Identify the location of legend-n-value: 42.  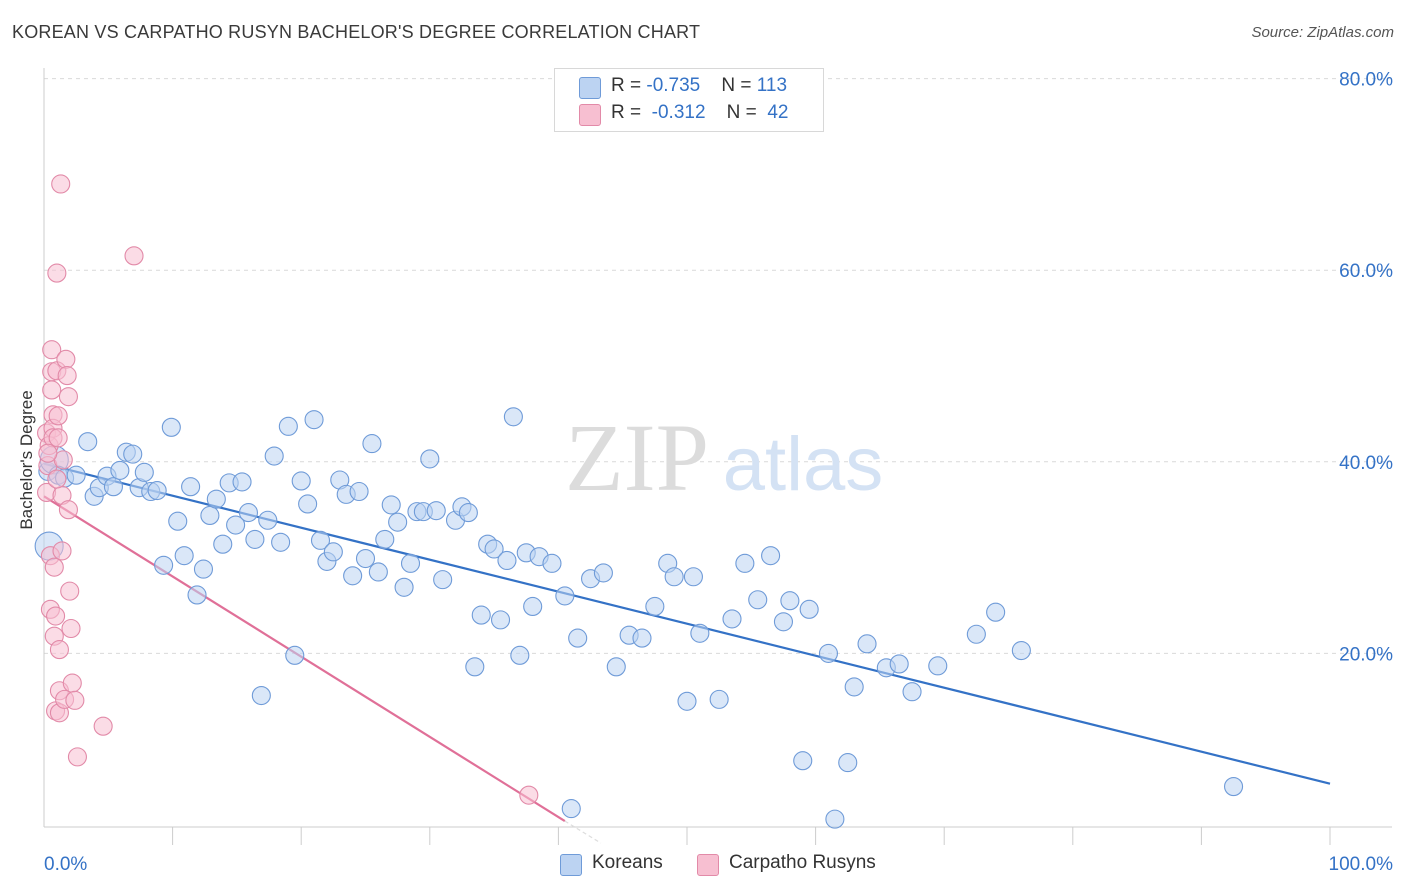
(778, 112).